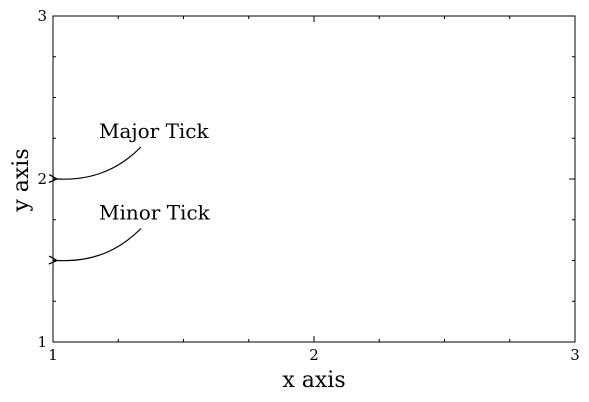 Image resolution: width=589 pixels, height=402 pixels. What do you see at coordinates (313, 380) in the screenshot?
I see `x-axis-label: x axis` at bounding box center [313, 380].